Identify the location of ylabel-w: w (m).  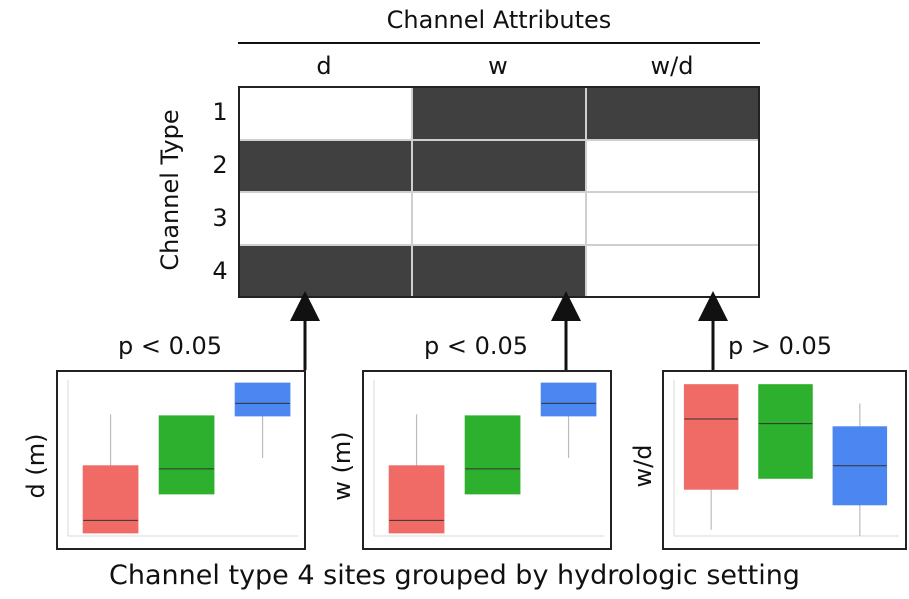
(342, 466).